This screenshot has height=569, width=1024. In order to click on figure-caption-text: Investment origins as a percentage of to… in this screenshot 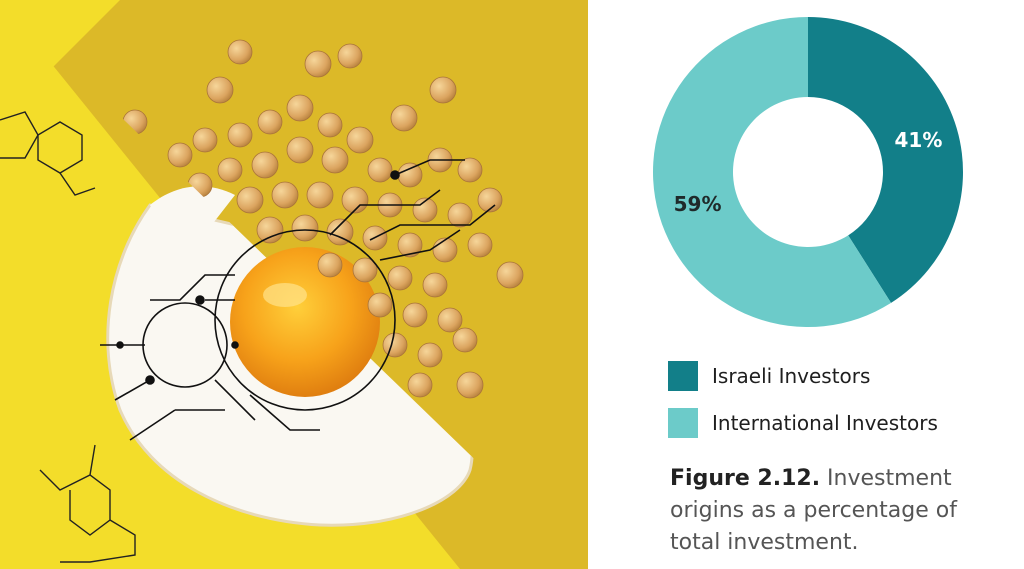, I will do `click(813, 510)`.